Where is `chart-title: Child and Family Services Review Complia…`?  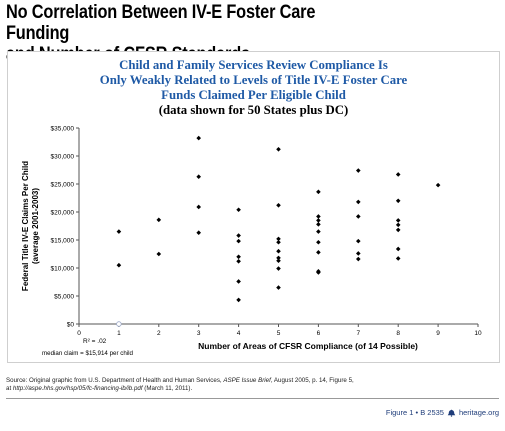
chart-title: Child and Family Services Review Complia… is located at coordinates (253, 88).